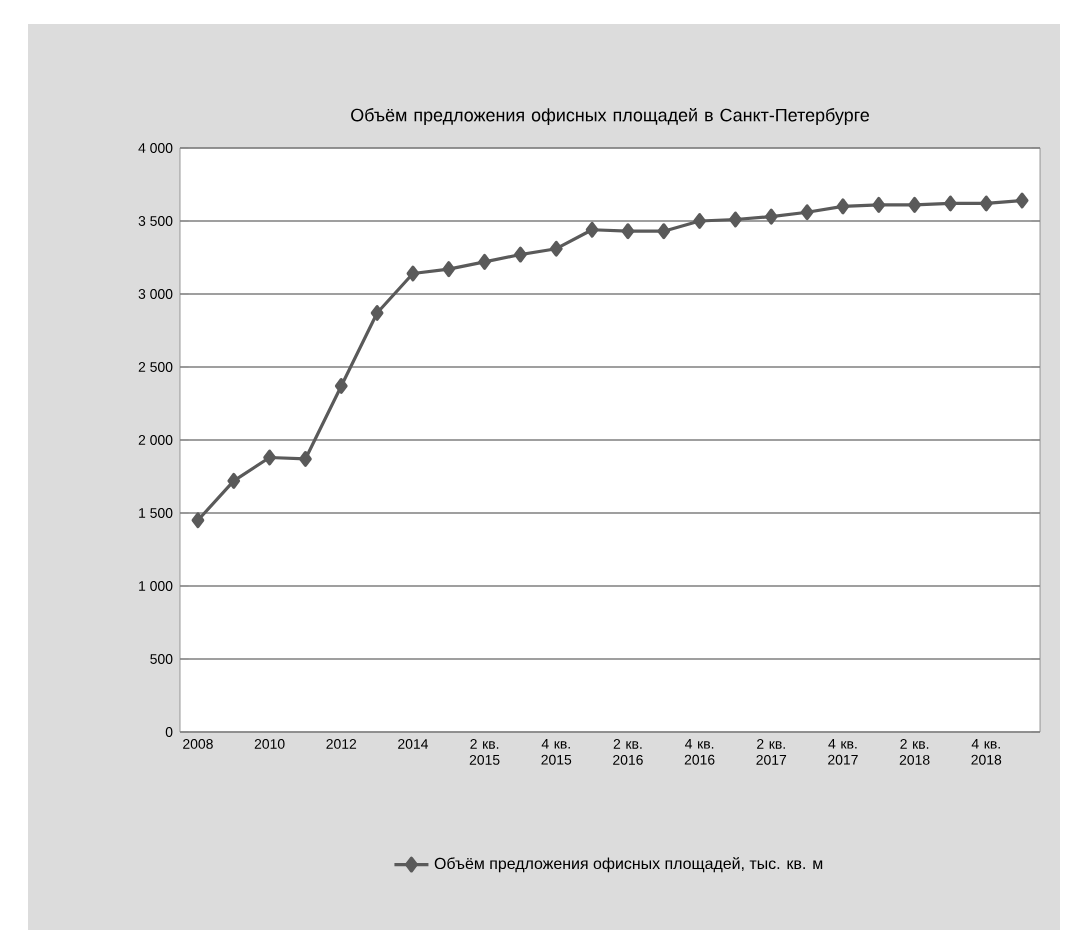  I want to click on chart-title: Объём предложения офисных площадей в Санкт-Петербурге, so click(610, 116).